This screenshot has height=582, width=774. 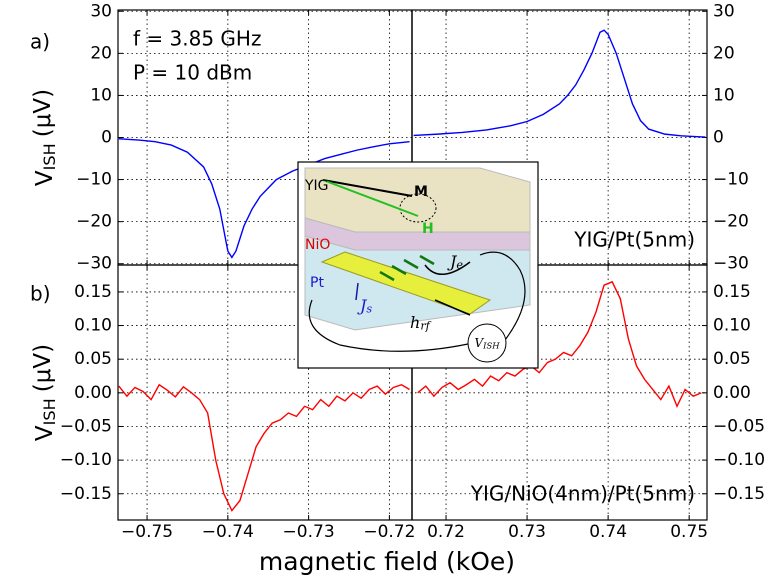 I want to click on y-tick-label: −30, so click(x=94, y=264).